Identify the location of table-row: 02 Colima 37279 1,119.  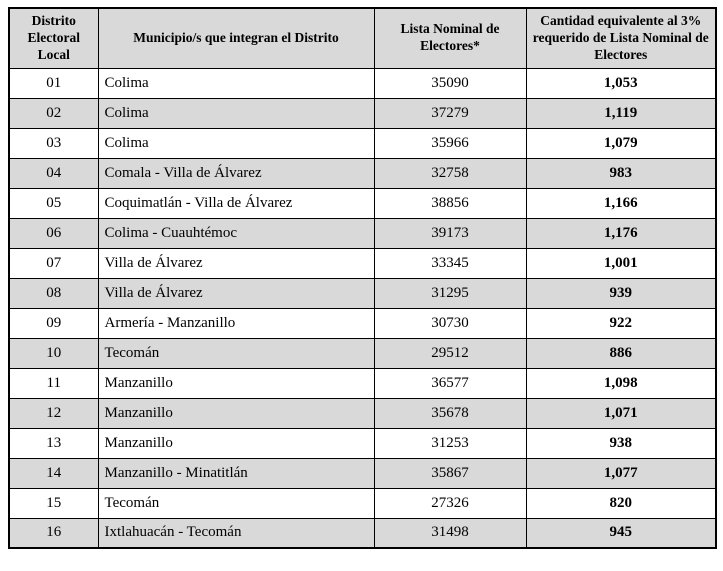
(362, 113).